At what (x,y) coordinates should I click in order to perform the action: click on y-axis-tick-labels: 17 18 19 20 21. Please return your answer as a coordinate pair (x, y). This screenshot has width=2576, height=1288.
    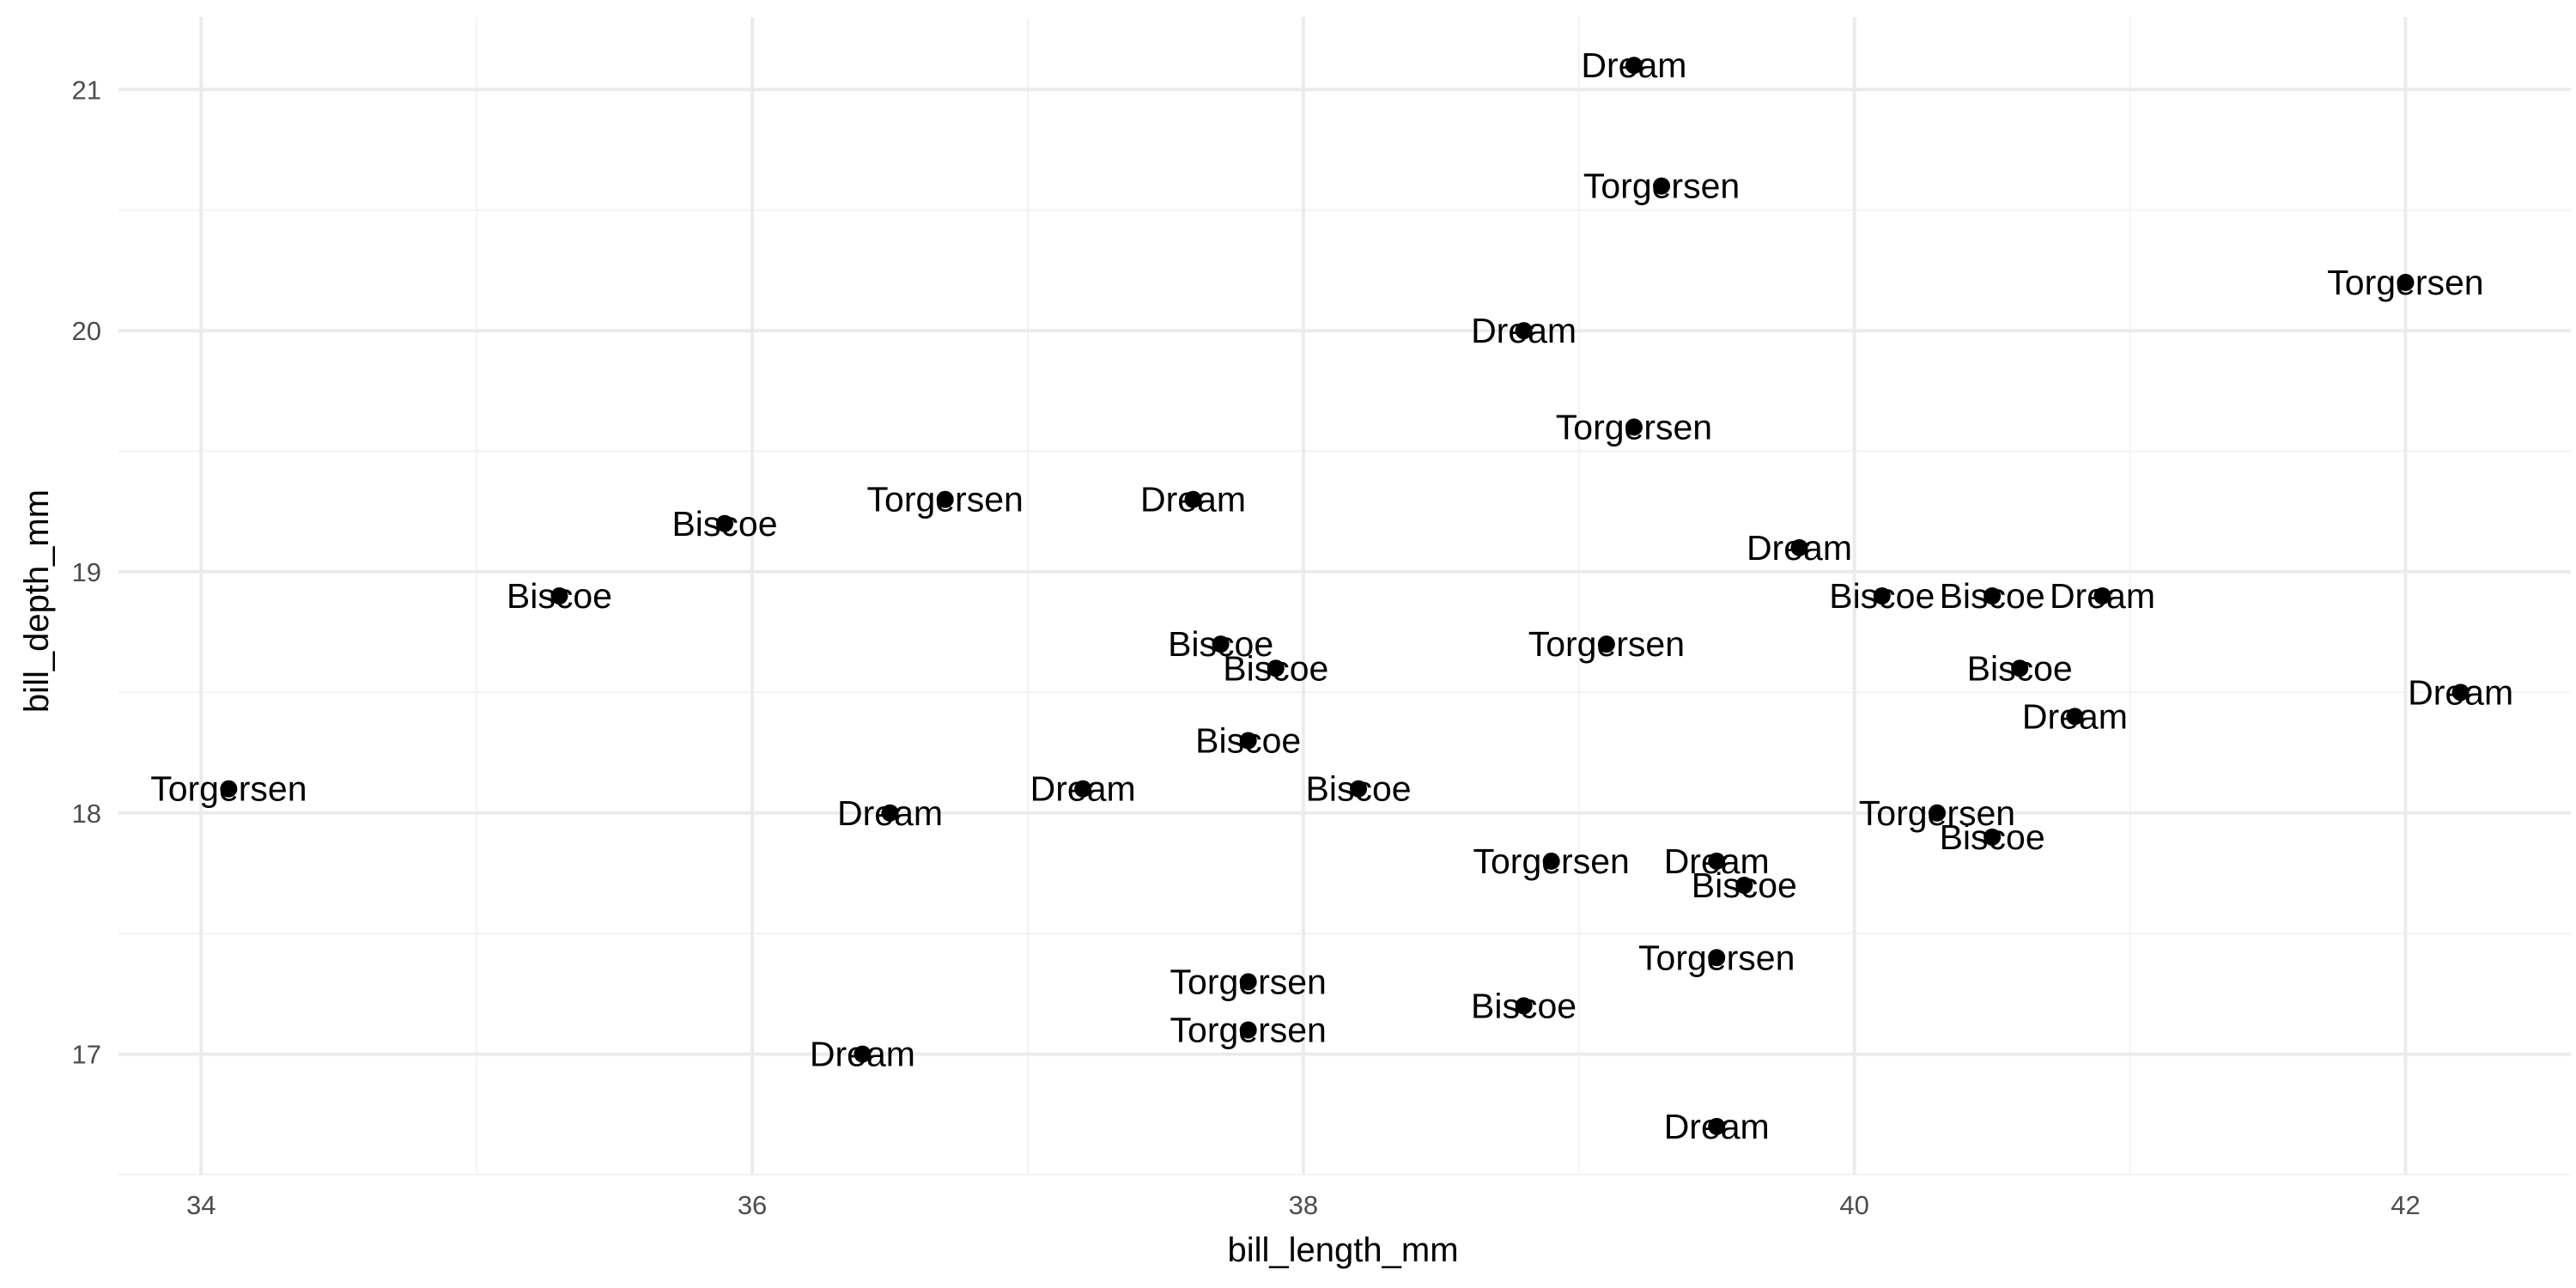
    Looking at the image, I should click on (86, 572).